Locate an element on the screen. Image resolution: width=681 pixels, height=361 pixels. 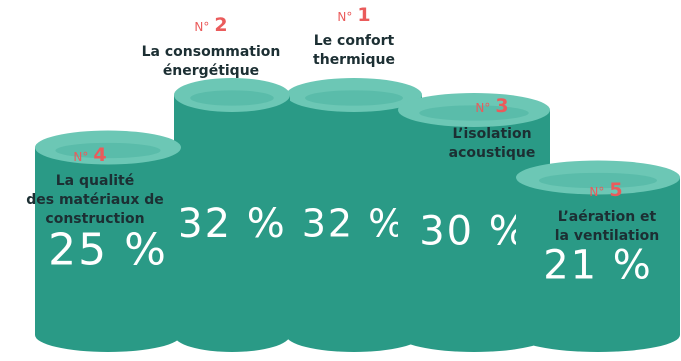
label-line: des matériaux de is located at coordinates (95, 200).